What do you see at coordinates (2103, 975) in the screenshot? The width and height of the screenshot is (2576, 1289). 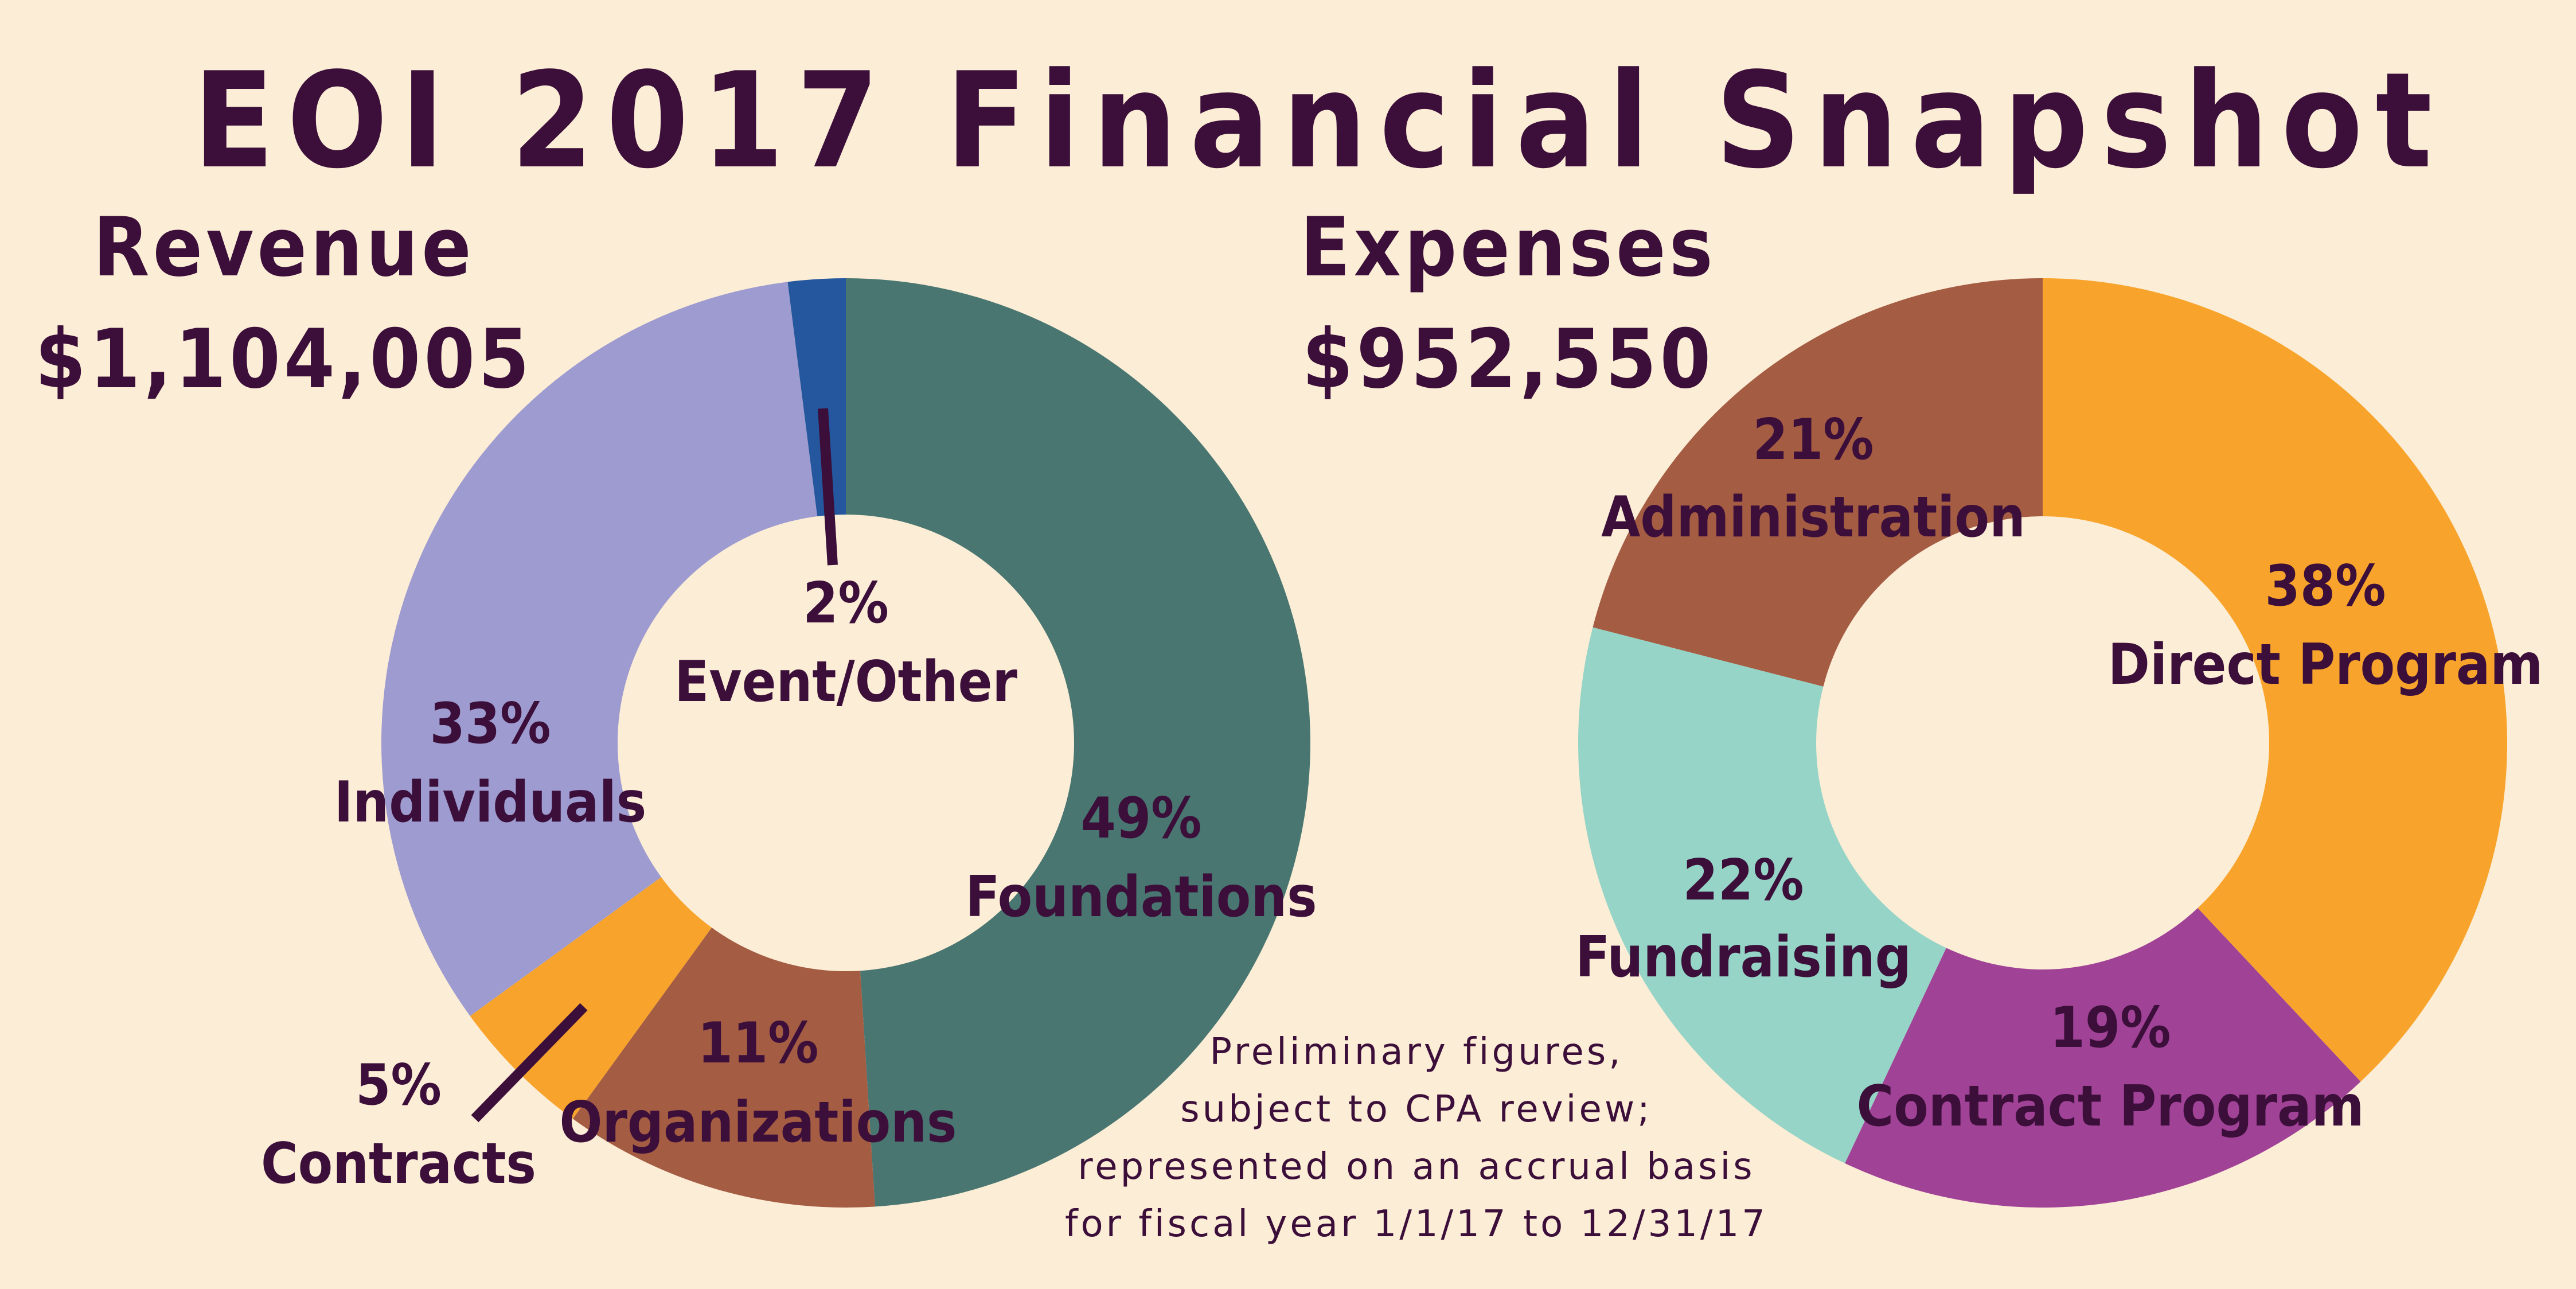 I see `expenses-slice-contract-program` at bounding box center [2103, 975].